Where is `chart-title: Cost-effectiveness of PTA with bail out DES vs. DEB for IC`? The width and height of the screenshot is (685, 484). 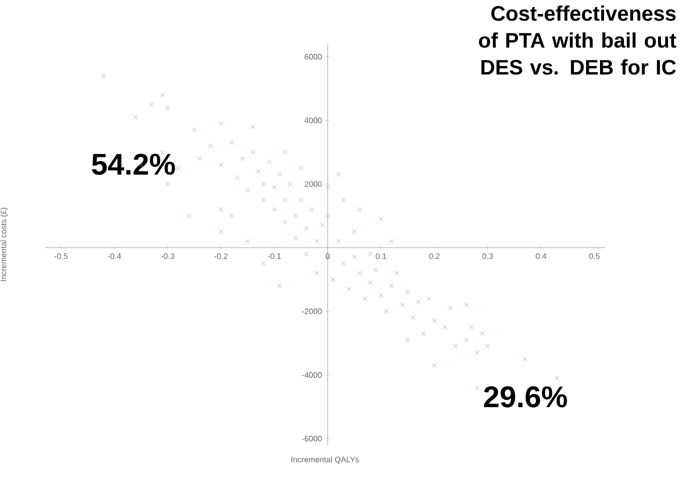 chart-title: Cost-effectiveness of PTA with bail out DES vs. DEB for IC is located at coordinates (577, 40).